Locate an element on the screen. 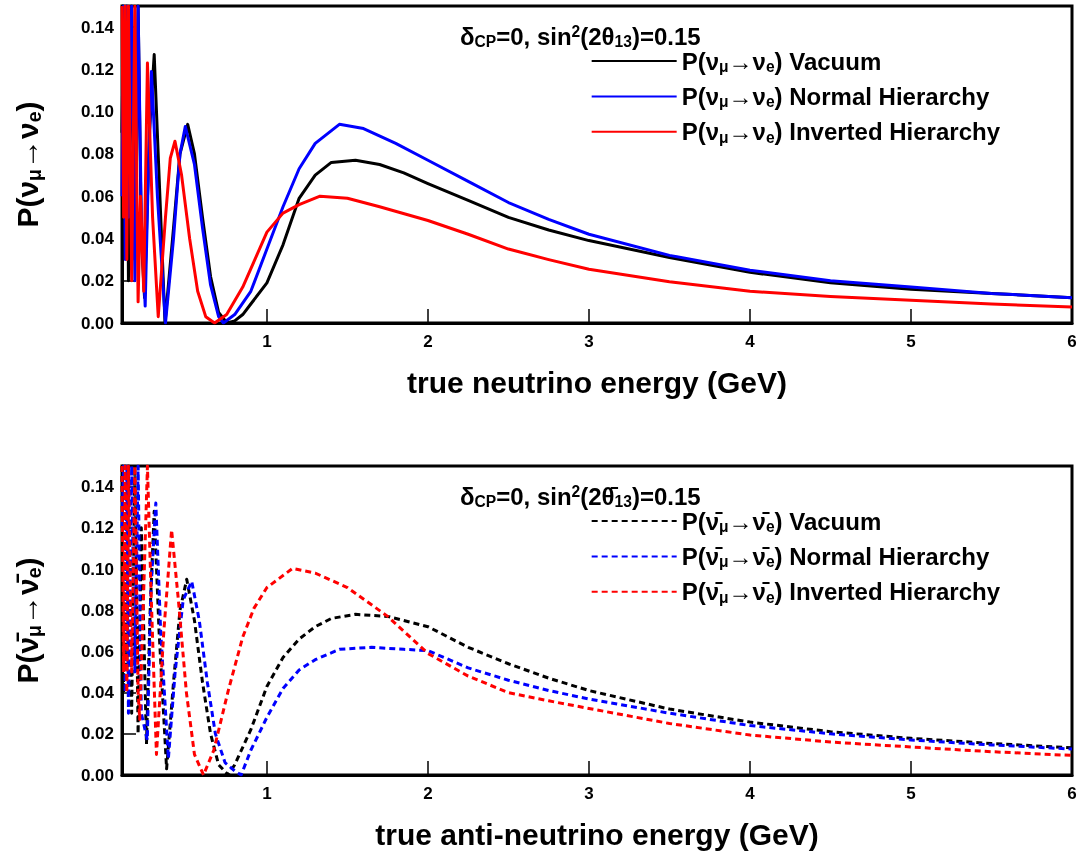  x-axis-title: true neutrino energy (GeV) is located at coordinates (597, 382).